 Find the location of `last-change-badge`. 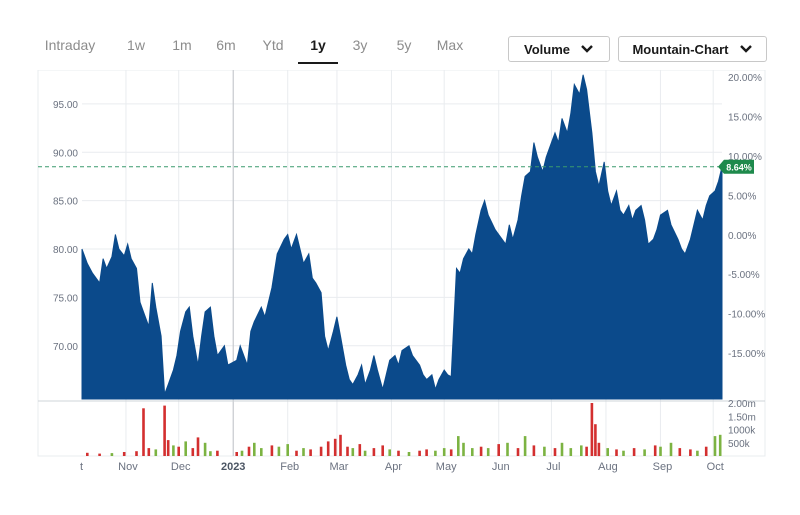

last-change-badge is located at coordinates (736, 166).